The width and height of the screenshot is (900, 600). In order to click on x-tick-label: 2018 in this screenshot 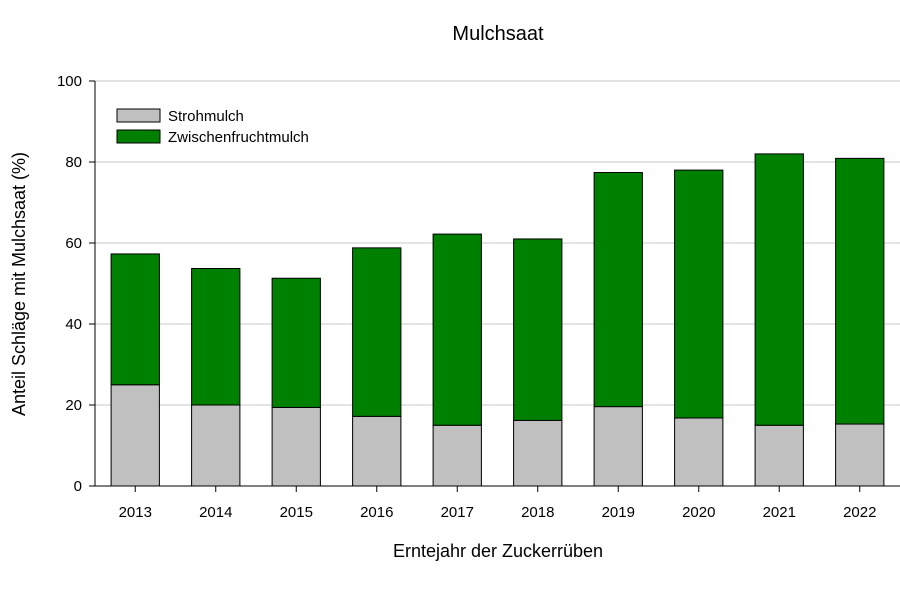, I will do `click(537, 512)`.